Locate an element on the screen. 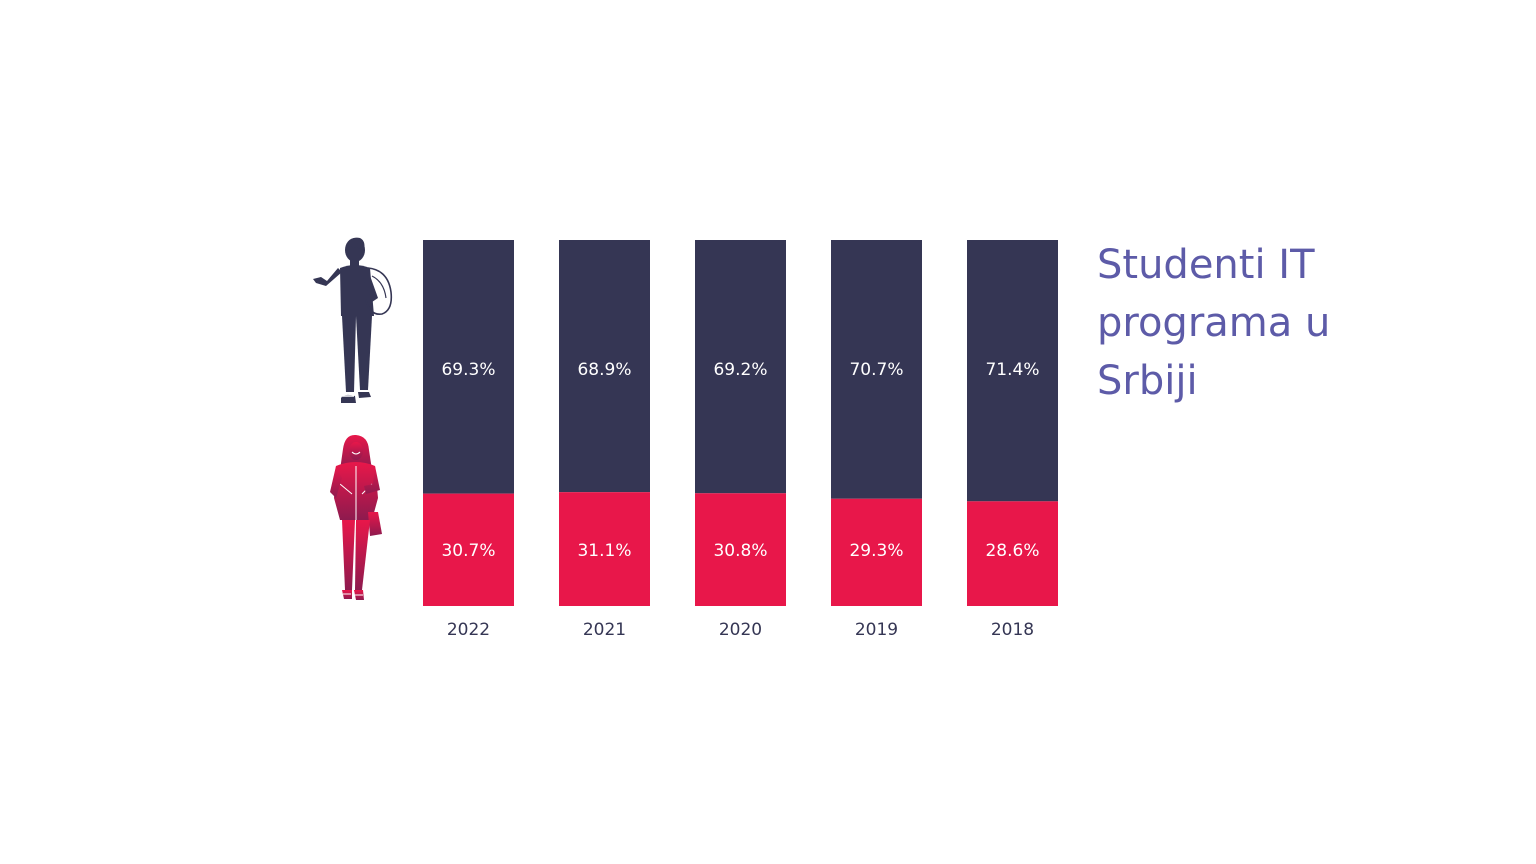 This screenshot has width=1536, height=864. data-label-male-2022: 69.3% is located at coordinates (468, 370).